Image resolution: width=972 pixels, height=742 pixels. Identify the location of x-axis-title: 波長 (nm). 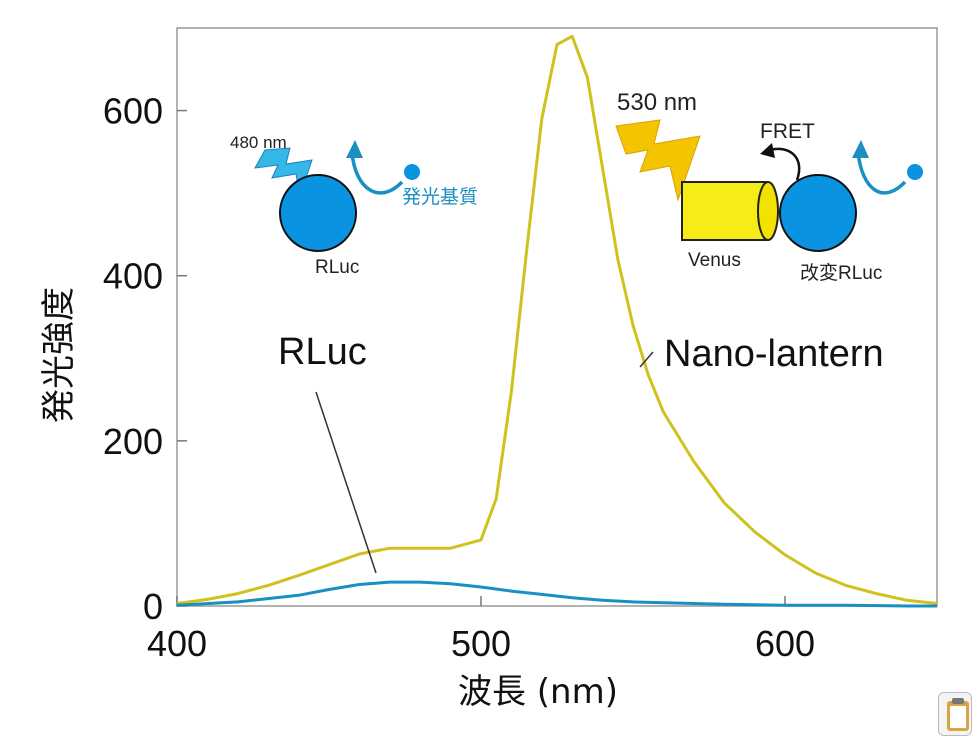
(538, 692).